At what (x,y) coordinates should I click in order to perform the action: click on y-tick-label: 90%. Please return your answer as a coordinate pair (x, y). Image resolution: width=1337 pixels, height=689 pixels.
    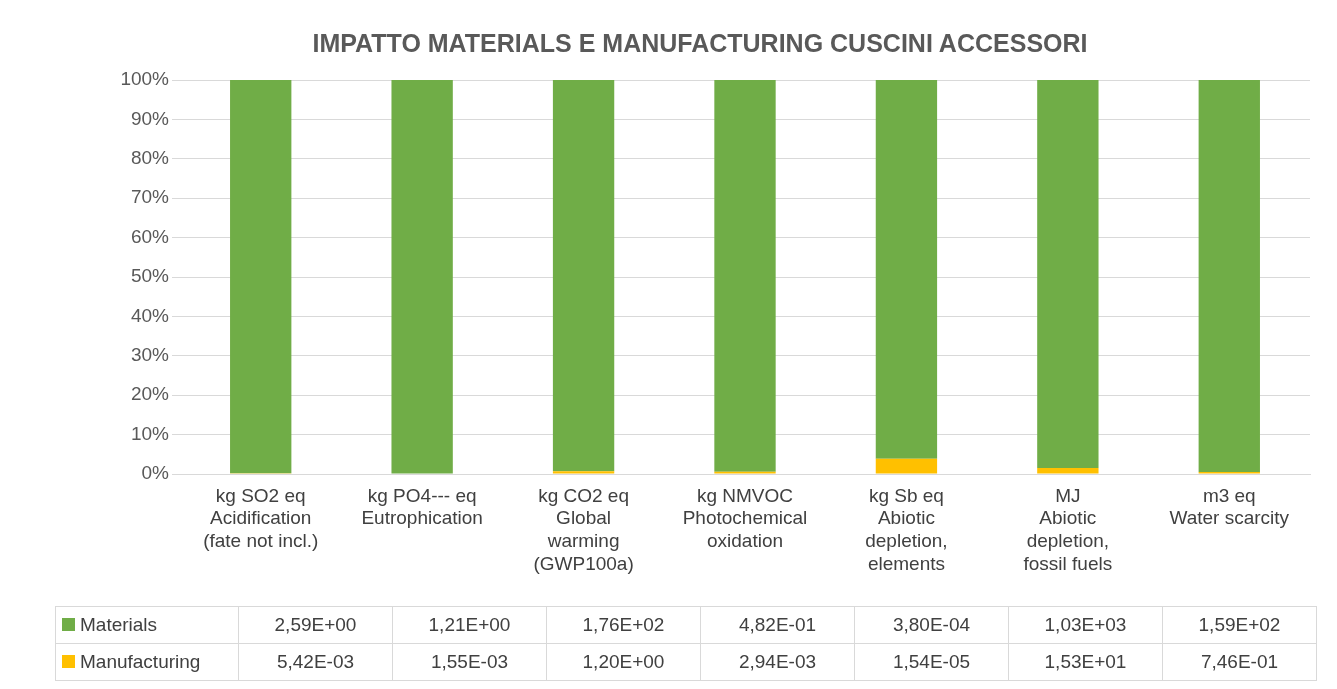
    Looking at the image, I should click on (150, 118).